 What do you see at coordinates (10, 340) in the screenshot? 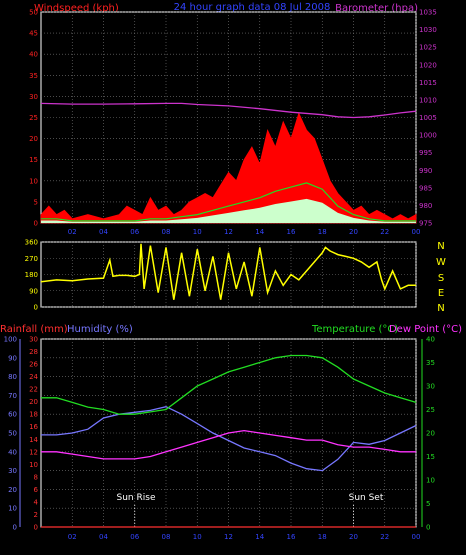
I see `humidity-tick-label: 100` at bounding box center [10, 340].